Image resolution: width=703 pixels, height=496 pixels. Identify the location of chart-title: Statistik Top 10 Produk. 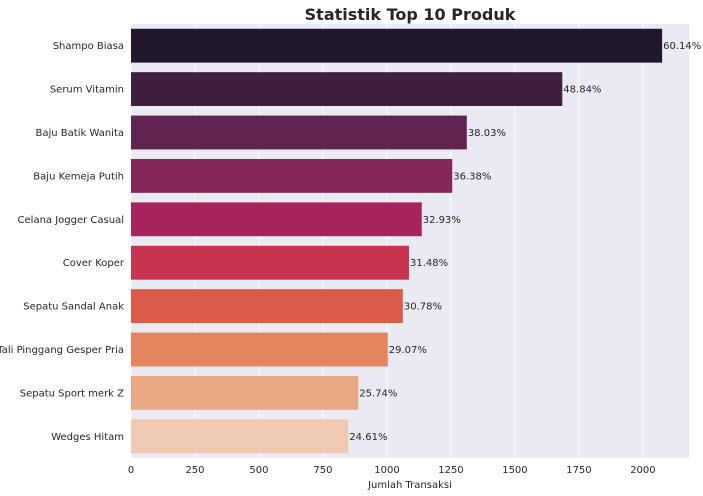
(410, 14).